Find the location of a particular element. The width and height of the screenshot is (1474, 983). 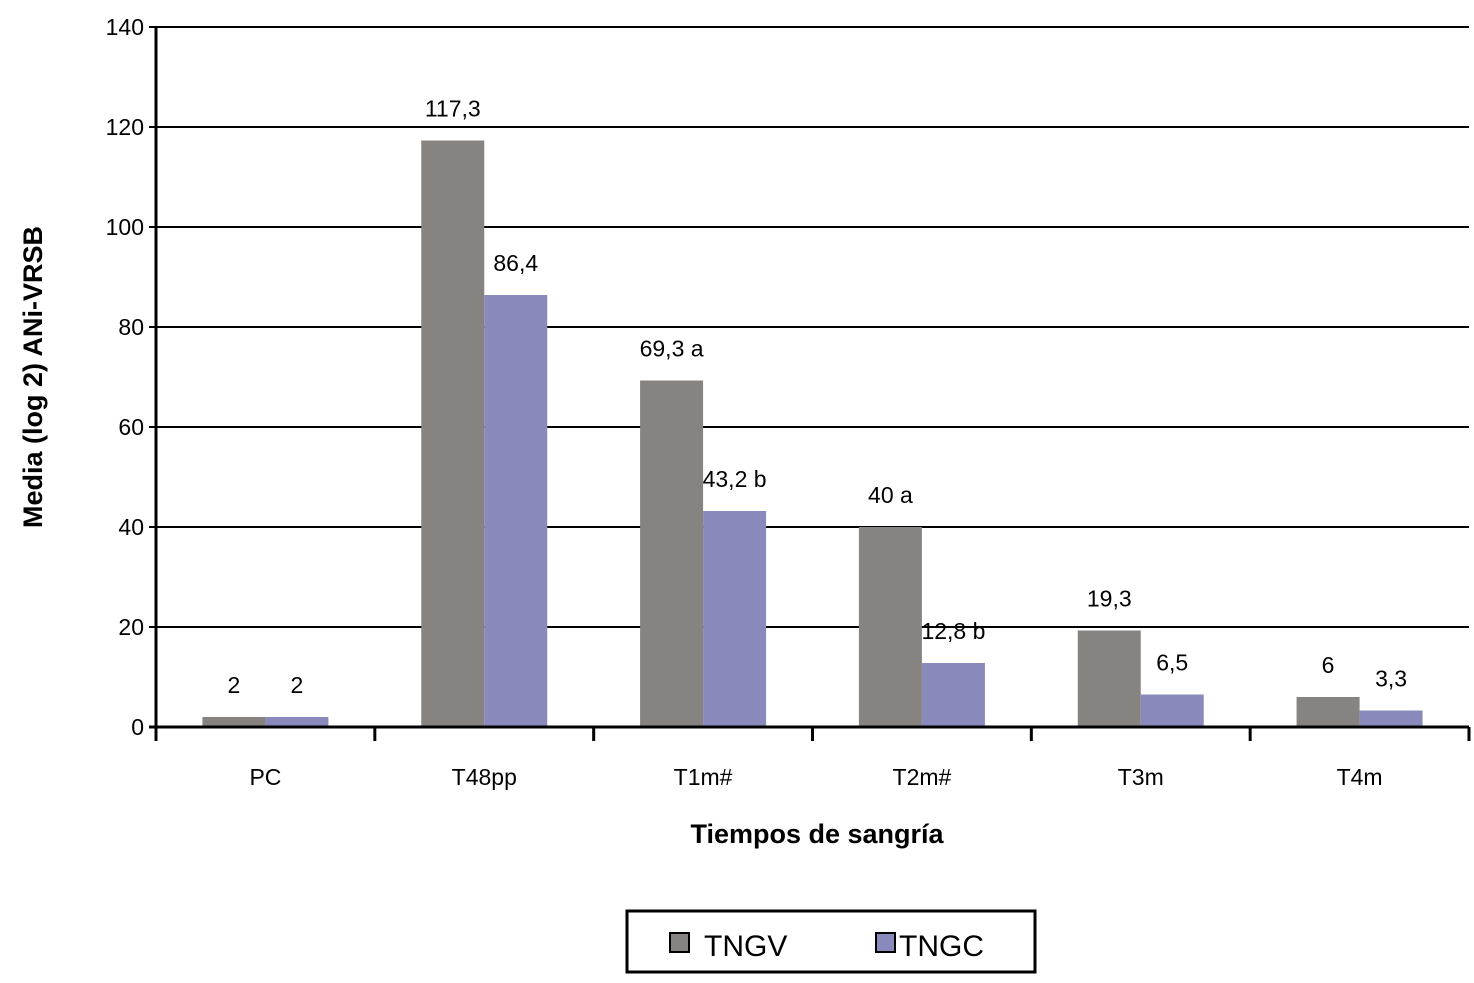

y-tick-label: 80 is located at coordinates (131, 327).